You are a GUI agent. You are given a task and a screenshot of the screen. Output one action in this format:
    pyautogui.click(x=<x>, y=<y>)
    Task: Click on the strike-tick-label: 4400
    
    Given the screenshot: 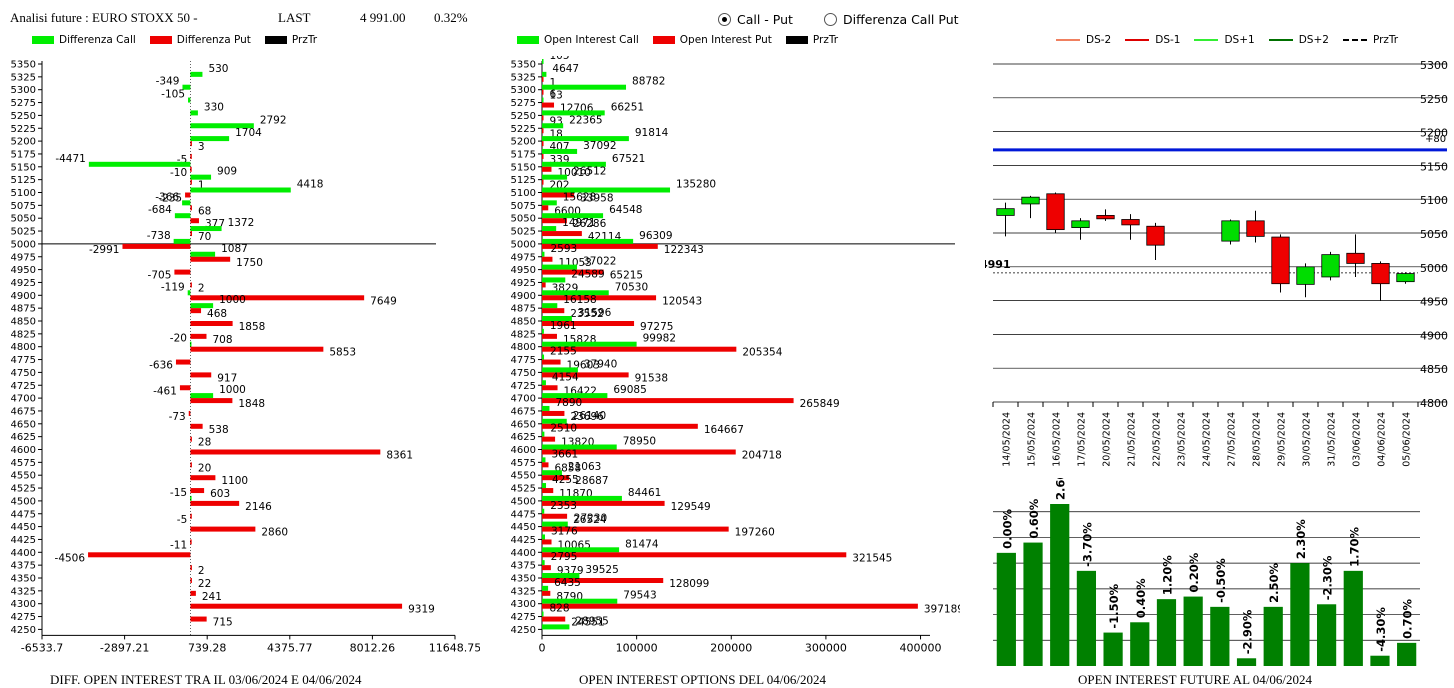 What is the action you would take?
    pyautogui.click(x=523, y=553)
    